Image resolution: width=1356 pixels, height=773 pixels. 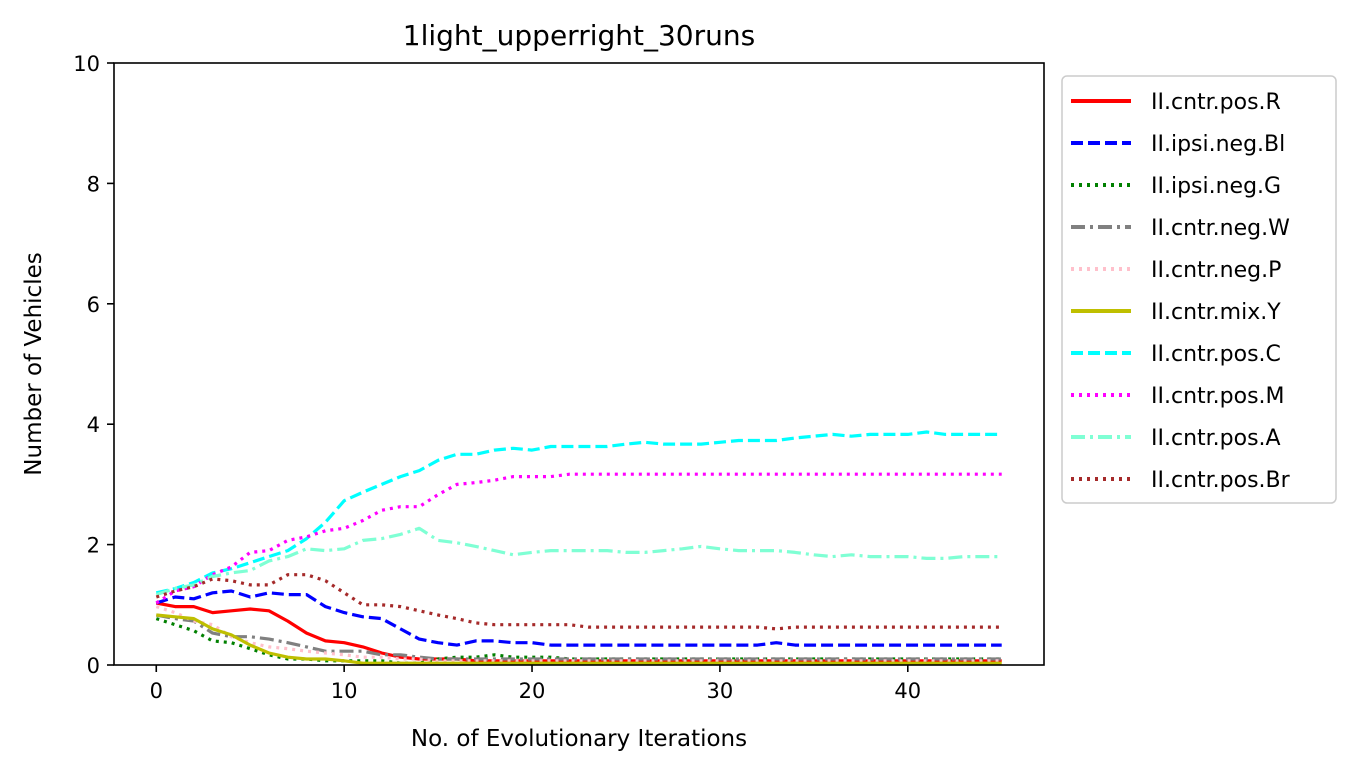 I want to click on x-tick-label: 10, so click(x=344, y=691).